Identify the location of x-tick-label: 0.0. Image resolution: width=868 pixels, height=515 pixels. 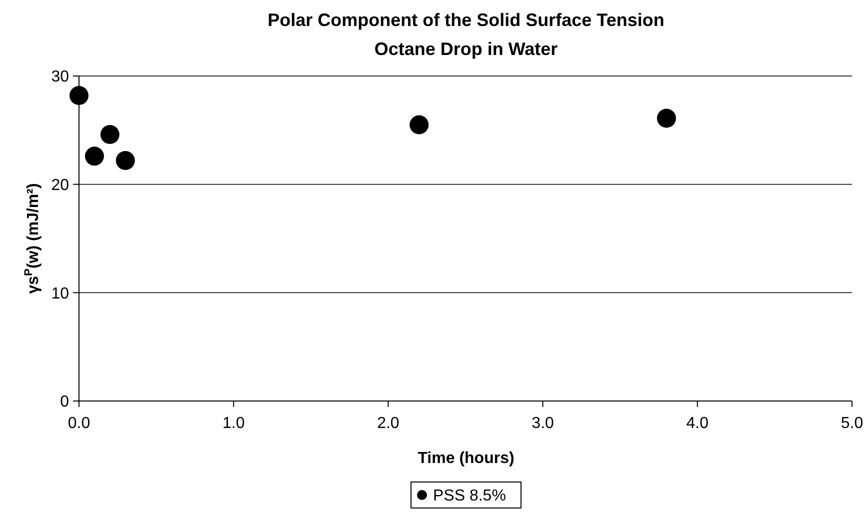
(79, 423).